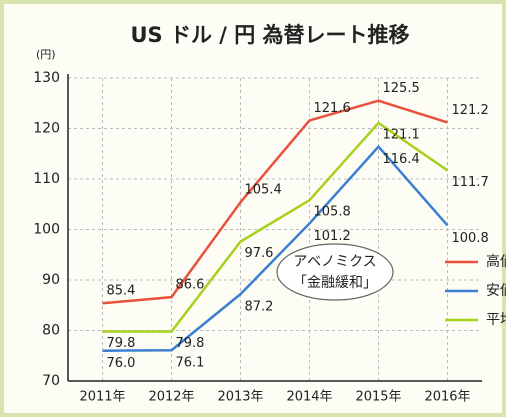 The height and width of the screenshot is (417, 506). What do you see at coordinates (190, 363) in the screenshot?
I see `data-label: 76.1` at bounding box center [190, 363].